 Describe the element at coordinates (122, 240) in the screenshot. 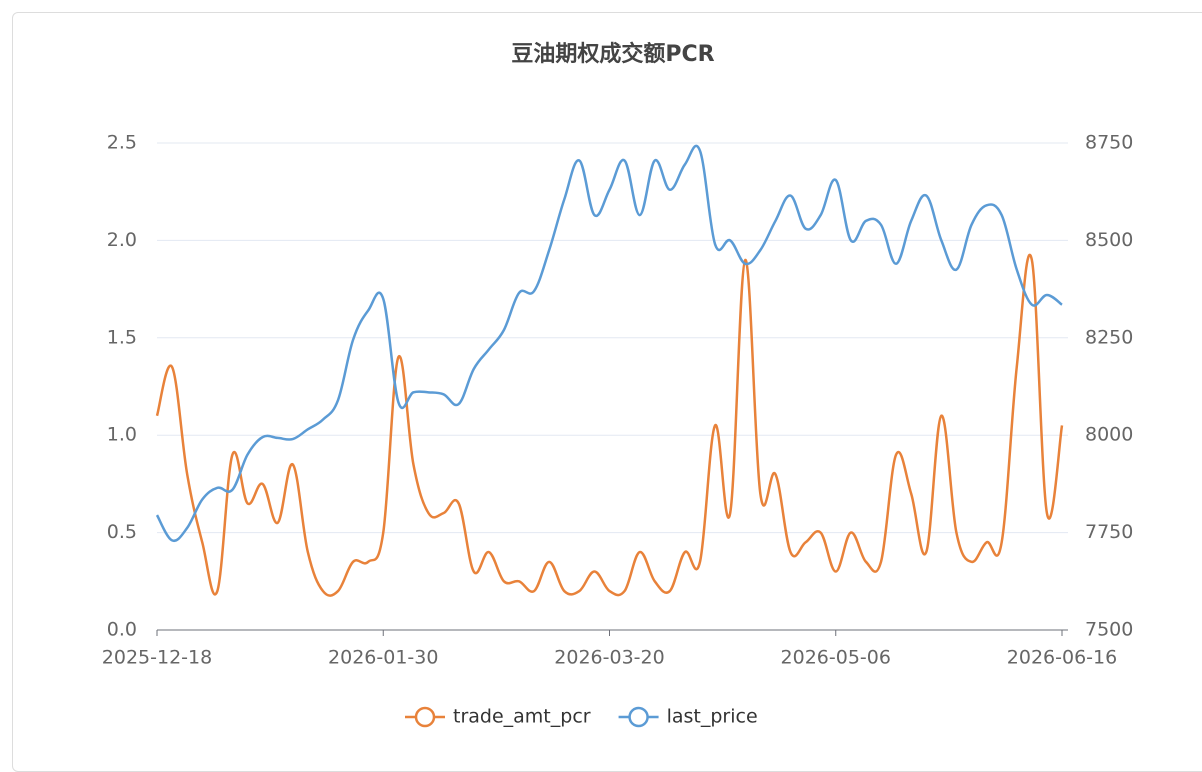

I see `y-tick-label: 2.0` at that location.